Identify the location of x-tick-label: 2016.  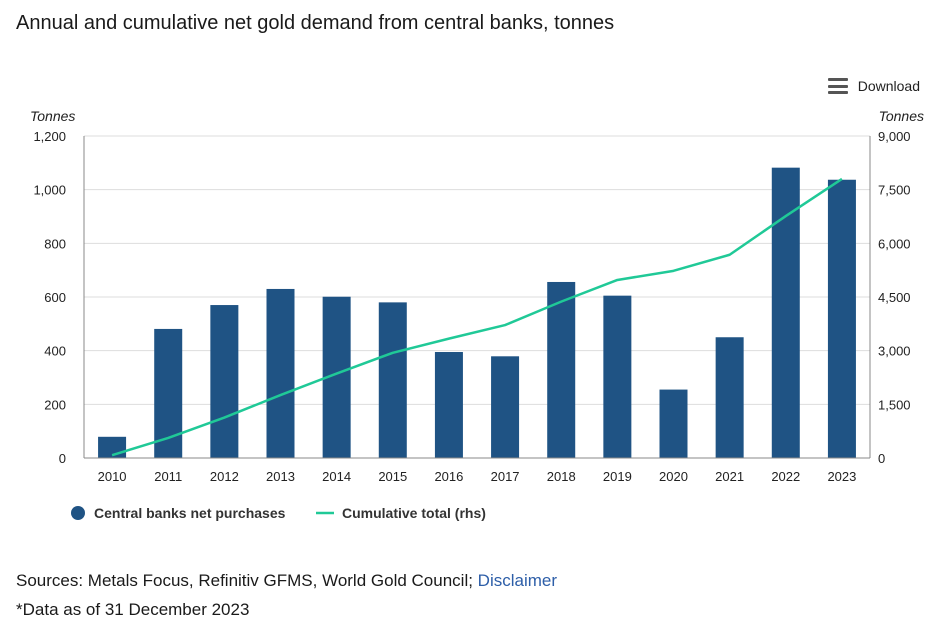
(448, 476).